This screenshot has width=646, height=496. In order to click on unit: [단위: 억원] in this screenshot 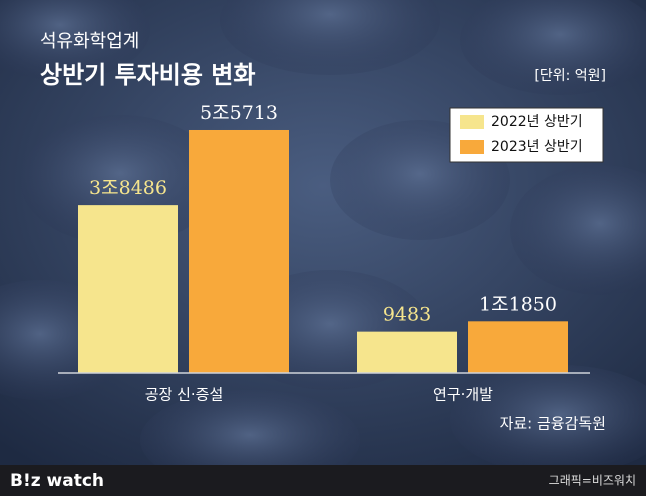, I will do `click(570, 76)`.